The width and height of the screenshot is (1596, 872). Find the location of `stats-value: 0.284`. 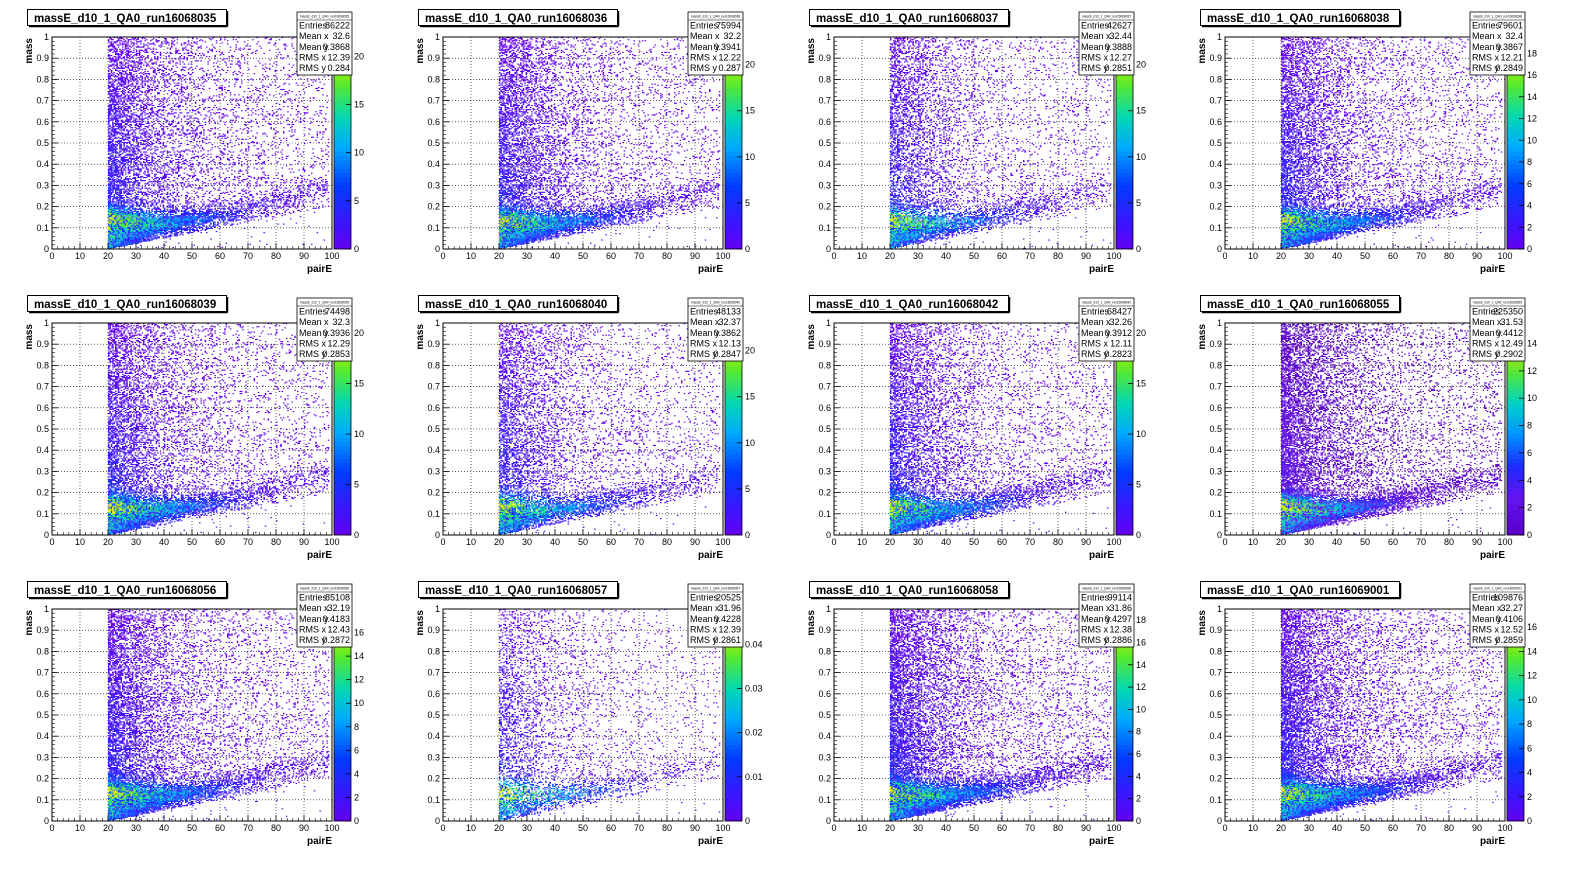

stats-value: 0.284 is located at coordinates (338, 68).